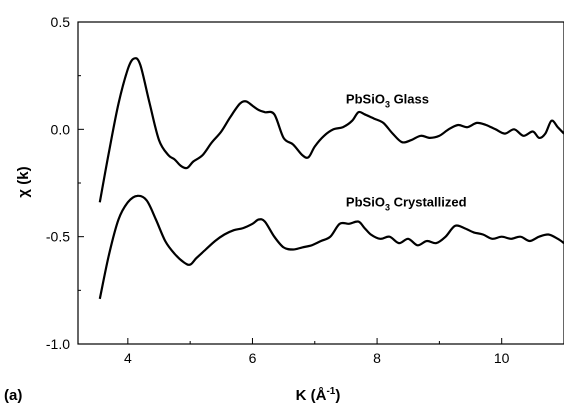 Image resolution: width=564 pixels, height=408 pixels. Describe the element at coordinates (23, 181) in the screenshot. I see `y-axis-label: χ (k)` at that location.